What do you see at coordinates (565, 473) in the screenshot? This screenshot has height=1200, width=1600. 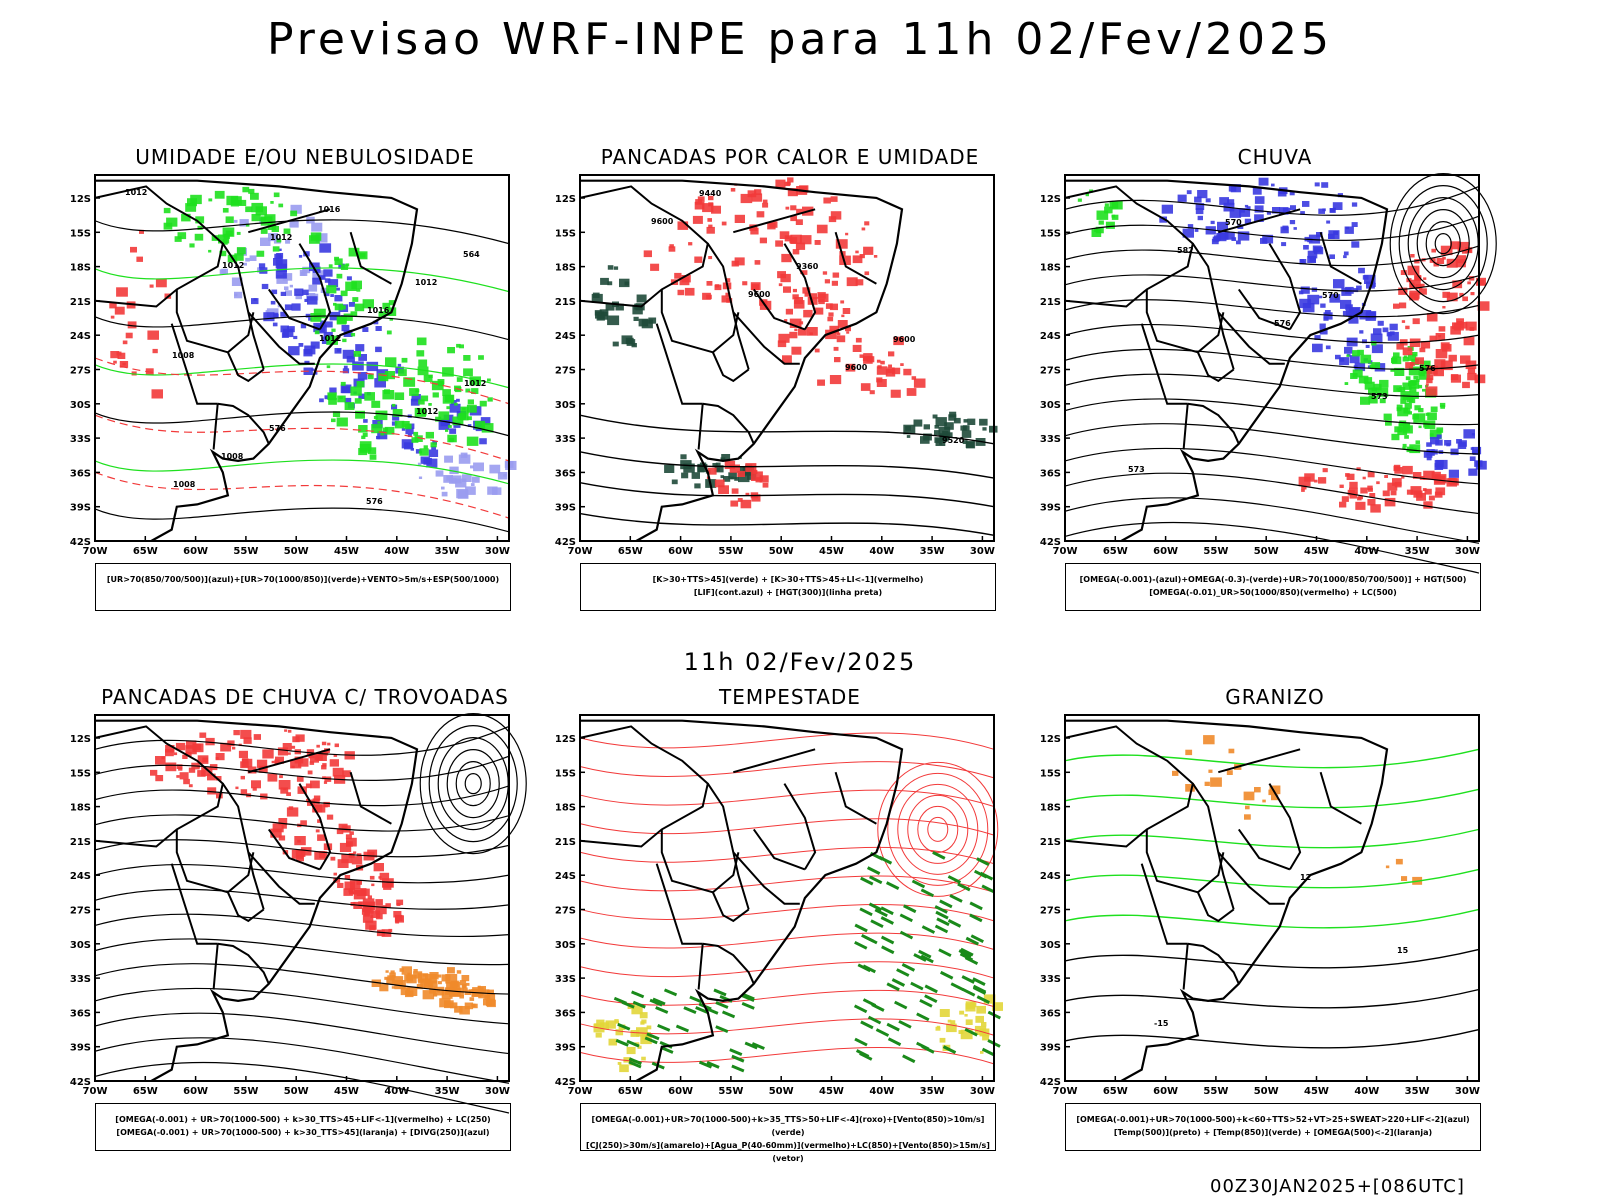 I see `lat-tick-label: 36S` at bounding box center [565, 473].